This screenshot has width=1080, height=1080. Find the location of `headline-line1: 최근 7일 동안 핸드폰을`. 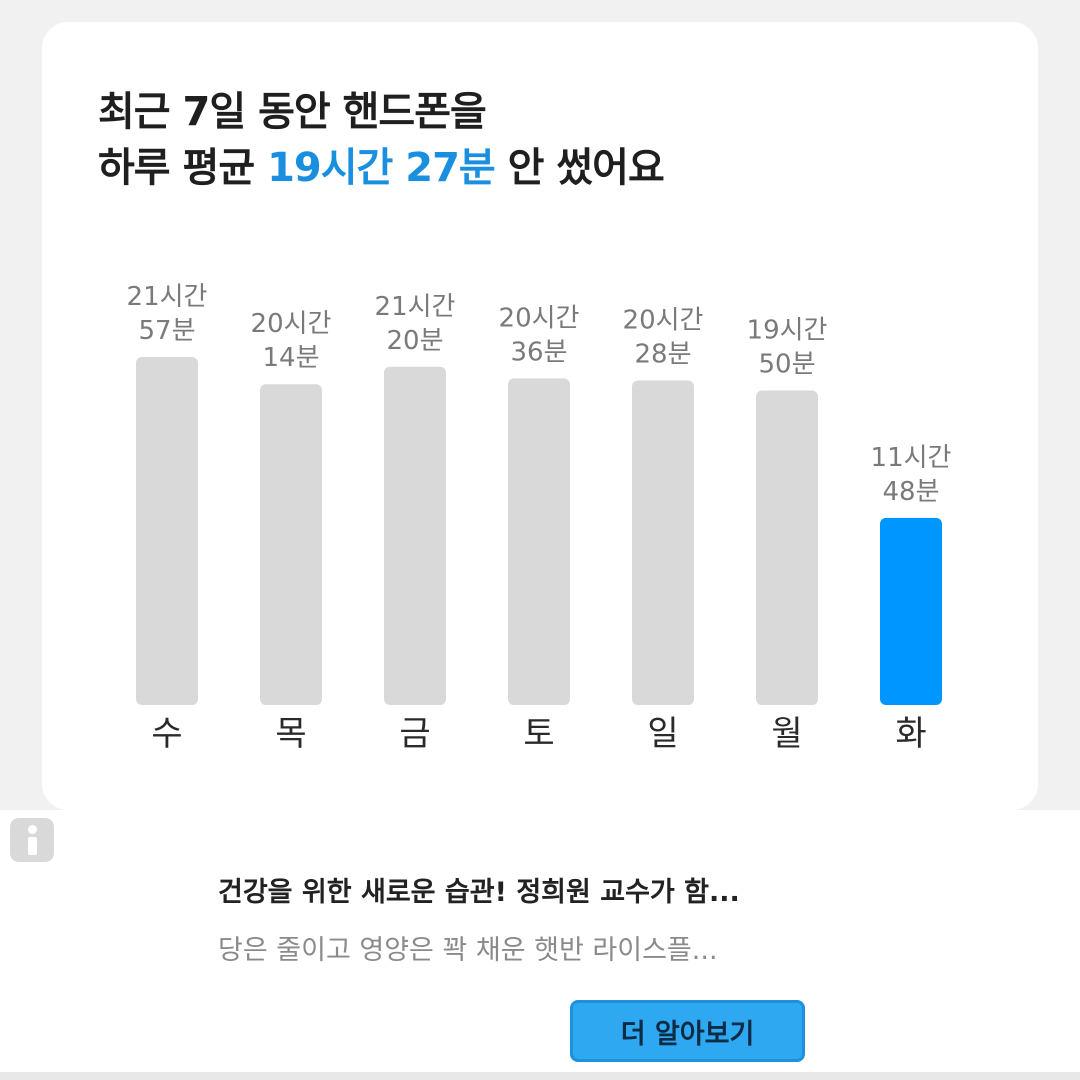

headline-line1: 최근 7일 동안 핸드폰을 is located at coordinates (292, 112).